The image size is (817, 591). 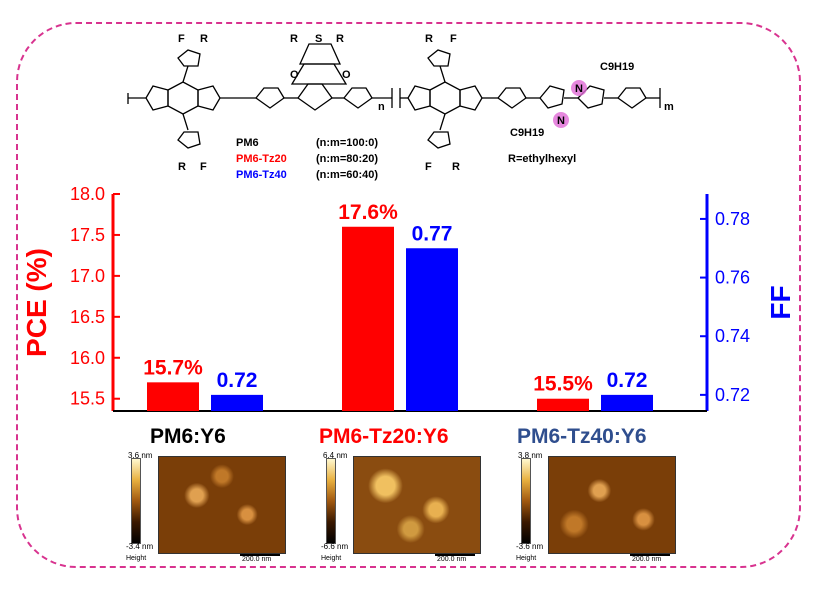 What do you see at coordinates (247, 143) in the screenshot?
I see `pm6-label: PM6` at bounding box center [247, 143].